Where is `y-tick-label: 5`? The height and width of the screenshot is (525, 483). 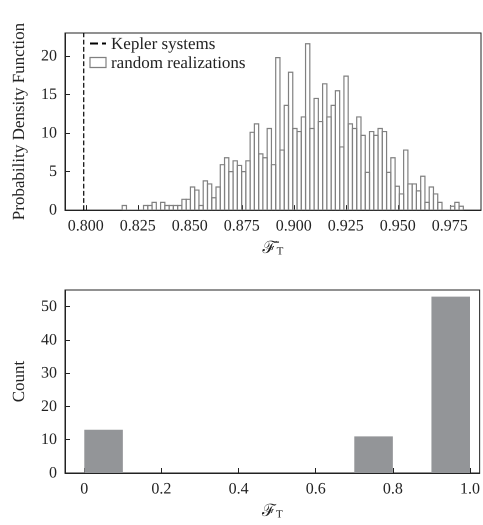 y-tick-label: 5 is located at coordinates (53, 171).